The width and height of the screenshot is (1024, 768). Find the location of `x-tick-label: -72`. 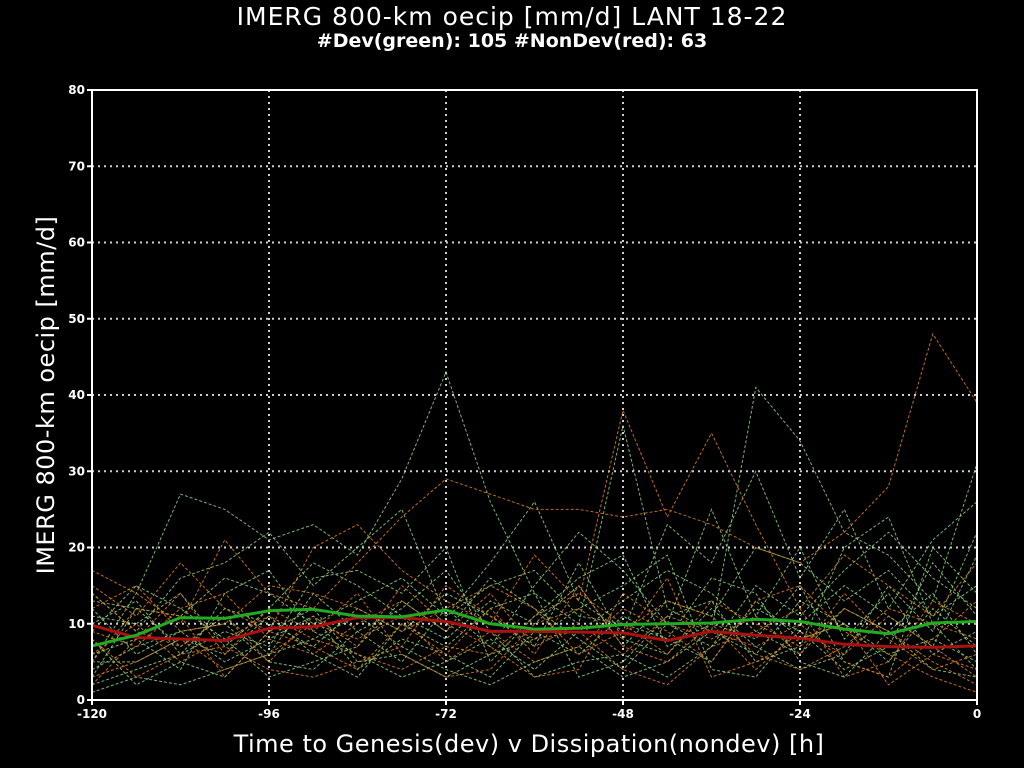

x-tick-label: -72 is located at coordinates (446, 714).